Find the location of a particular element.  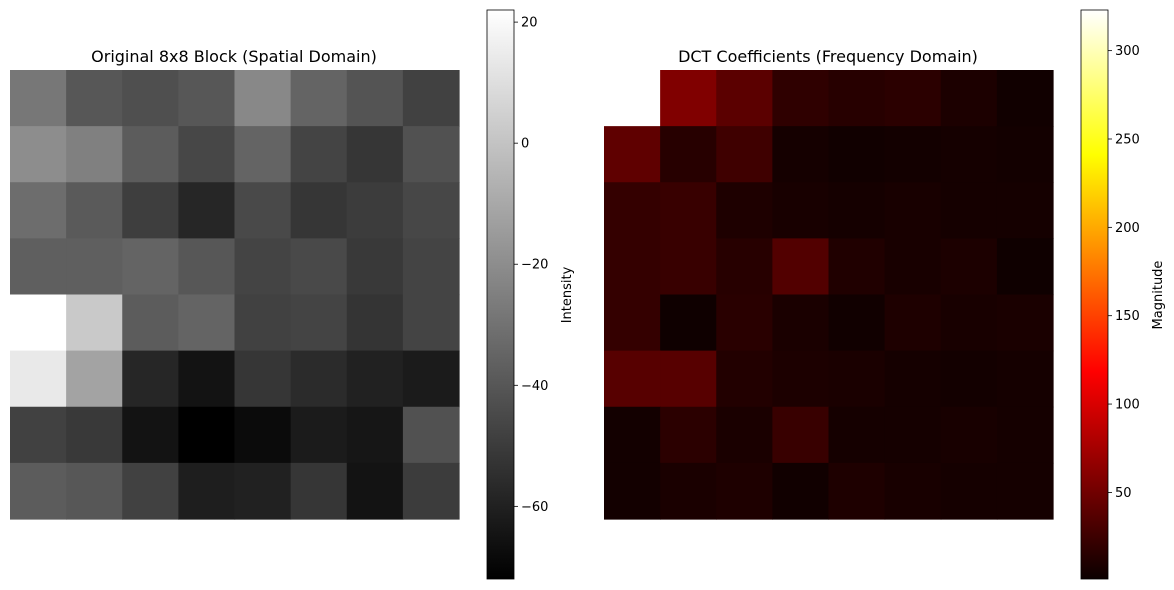

dct-cell-r2-c0 is located at coordinates (632, 210).